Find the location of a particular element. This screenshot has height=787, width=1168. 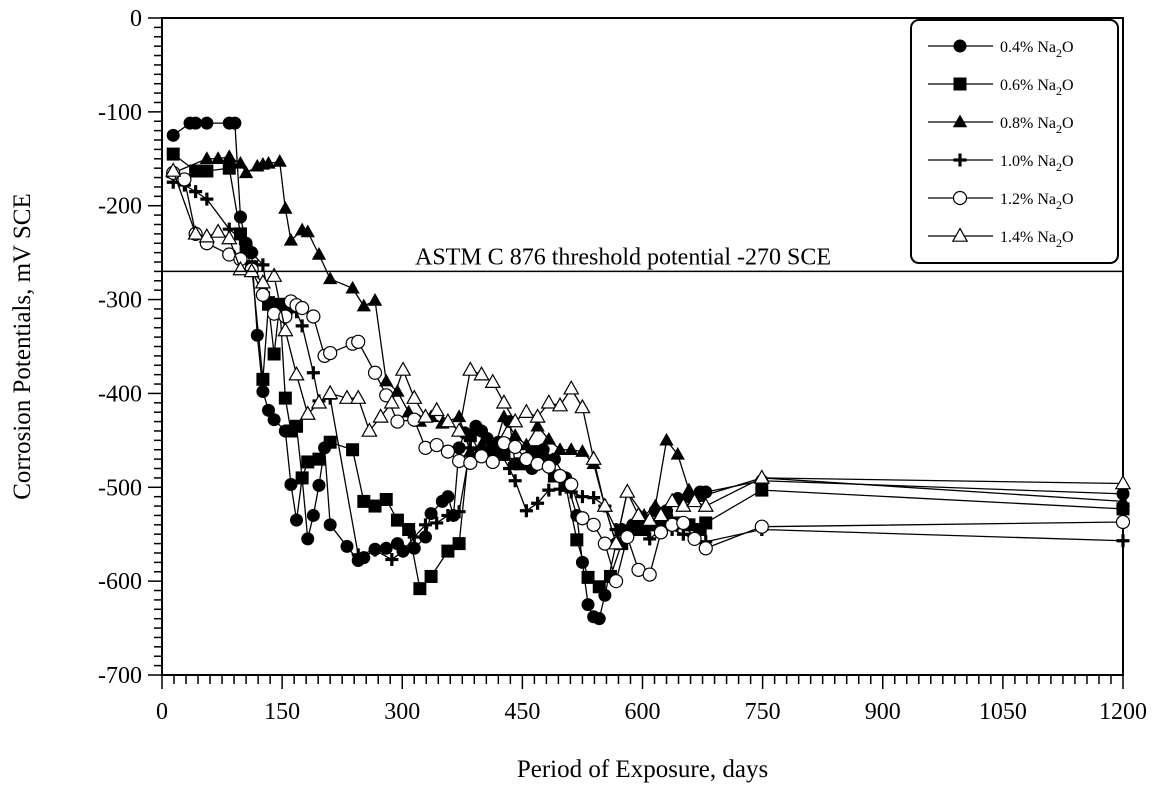

legend-item: 1.4% Na2O is located at coordinates (1001, 238).